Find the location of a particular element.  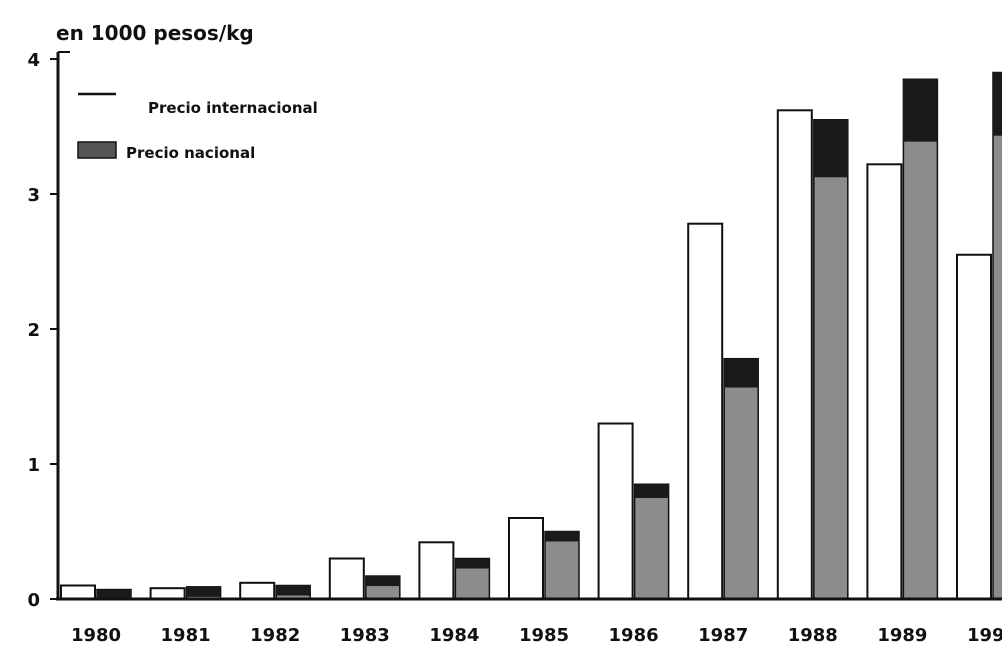

y-tick-label: 2 is located at coordinates (33, 330).